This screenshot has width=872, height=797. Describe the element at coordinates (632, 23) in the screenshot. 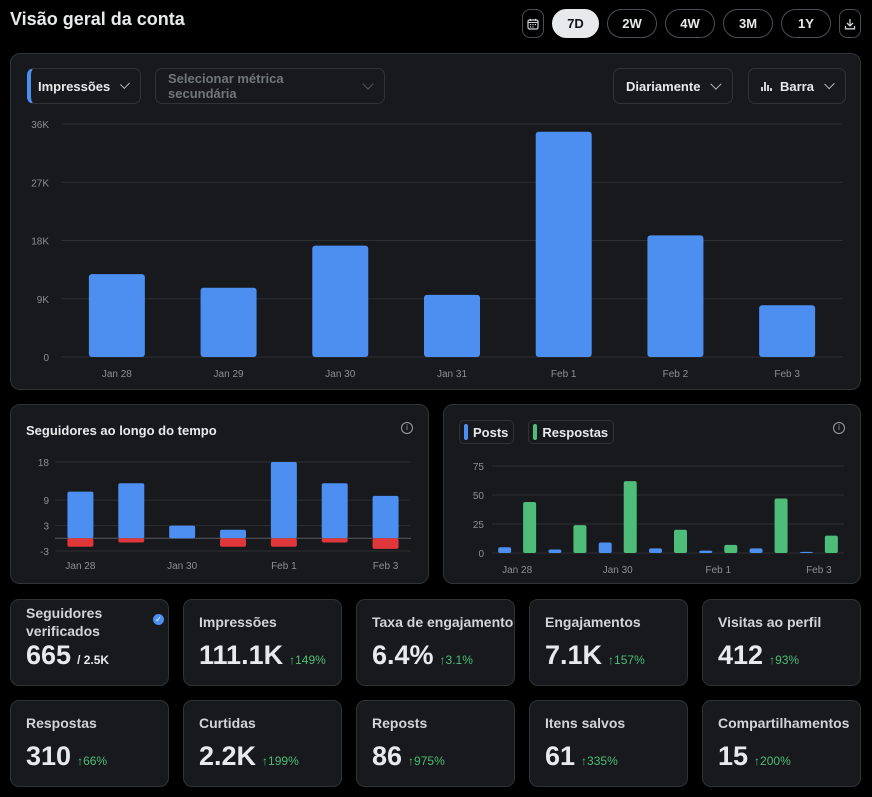

I see `range-2w-button: 2W` at that location.